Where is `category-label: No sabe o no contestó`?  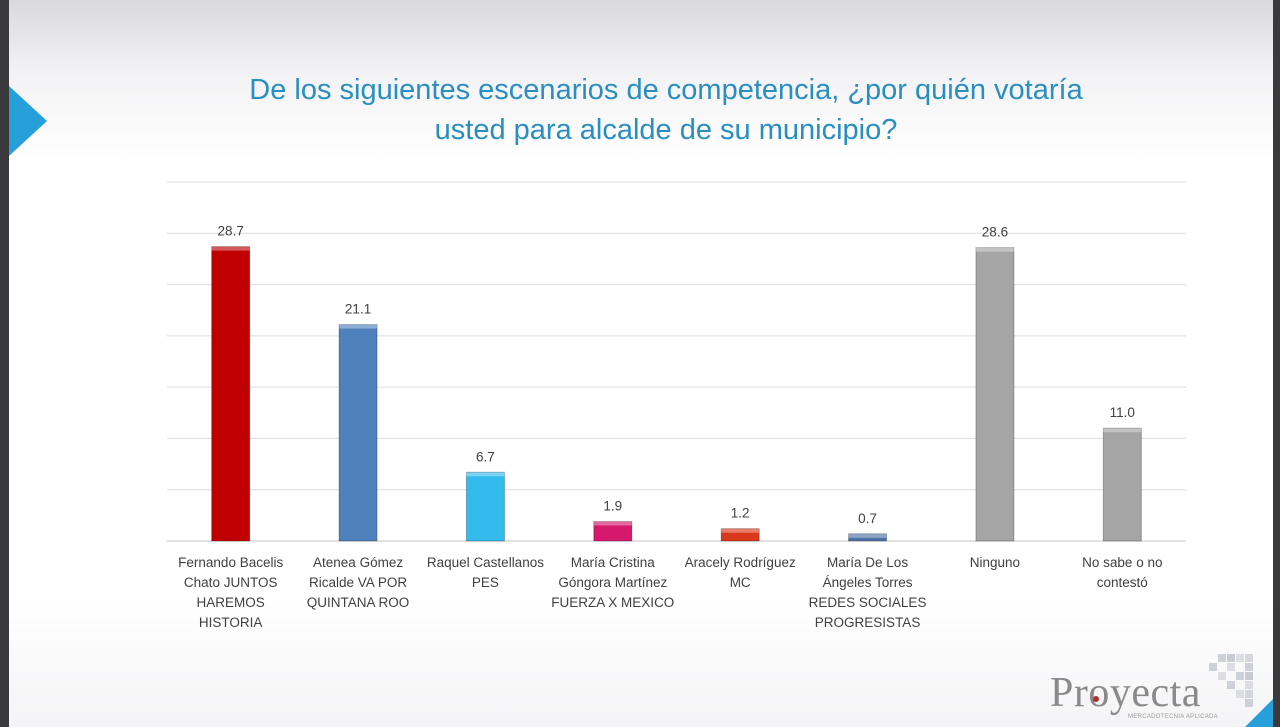
category-label: No sabe o no contestó is located at coordinates (1122, 573).